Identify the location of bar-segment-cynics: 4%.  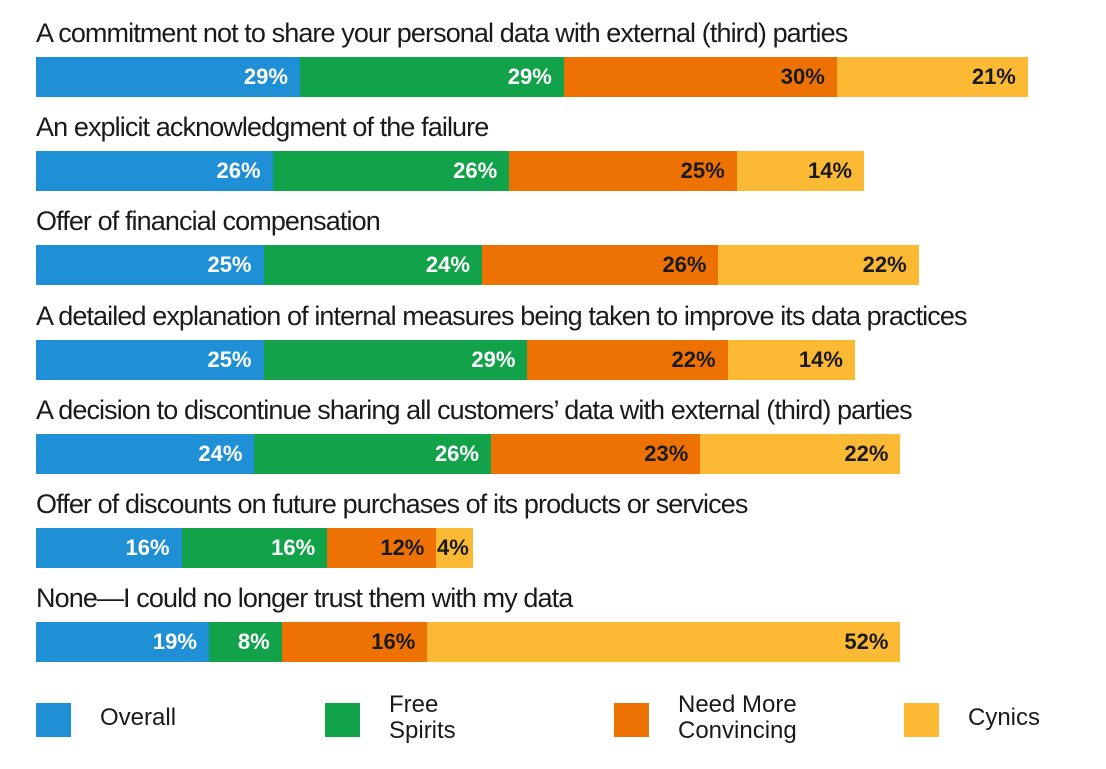
(454, 548).